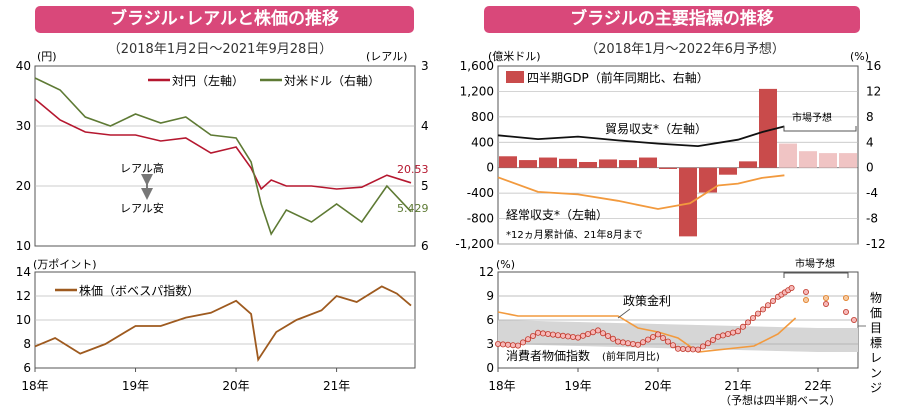 The height and width of the screenshot is (410, 900). What do you see at coordinates (806, 291) in the screenshot?
I see `cpi-forecast-point` at bounding box center [806, 291].